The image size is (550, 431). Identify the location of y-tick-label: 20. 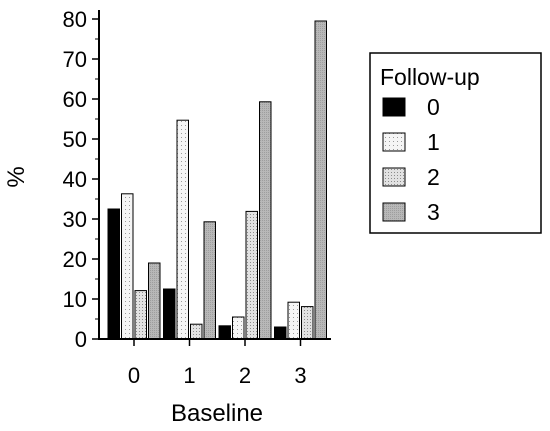
(75, 259).